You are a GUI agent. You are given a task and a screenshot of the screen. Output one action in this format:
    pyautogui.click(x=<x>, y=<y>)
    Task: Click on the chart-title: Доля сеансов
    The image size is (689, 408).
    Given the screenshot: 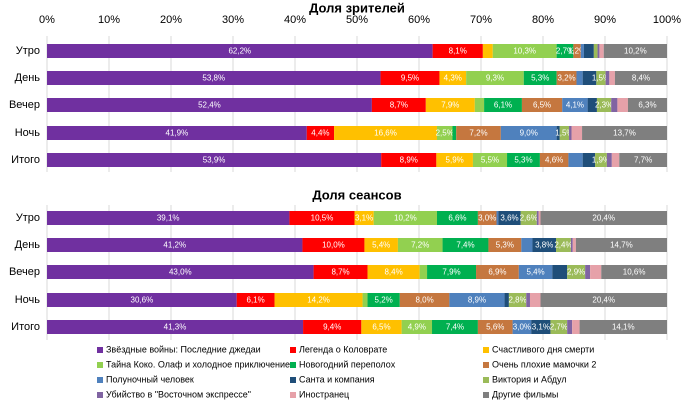 What is the action you would take?
    pyautogui.click(x=356, y=194)
    